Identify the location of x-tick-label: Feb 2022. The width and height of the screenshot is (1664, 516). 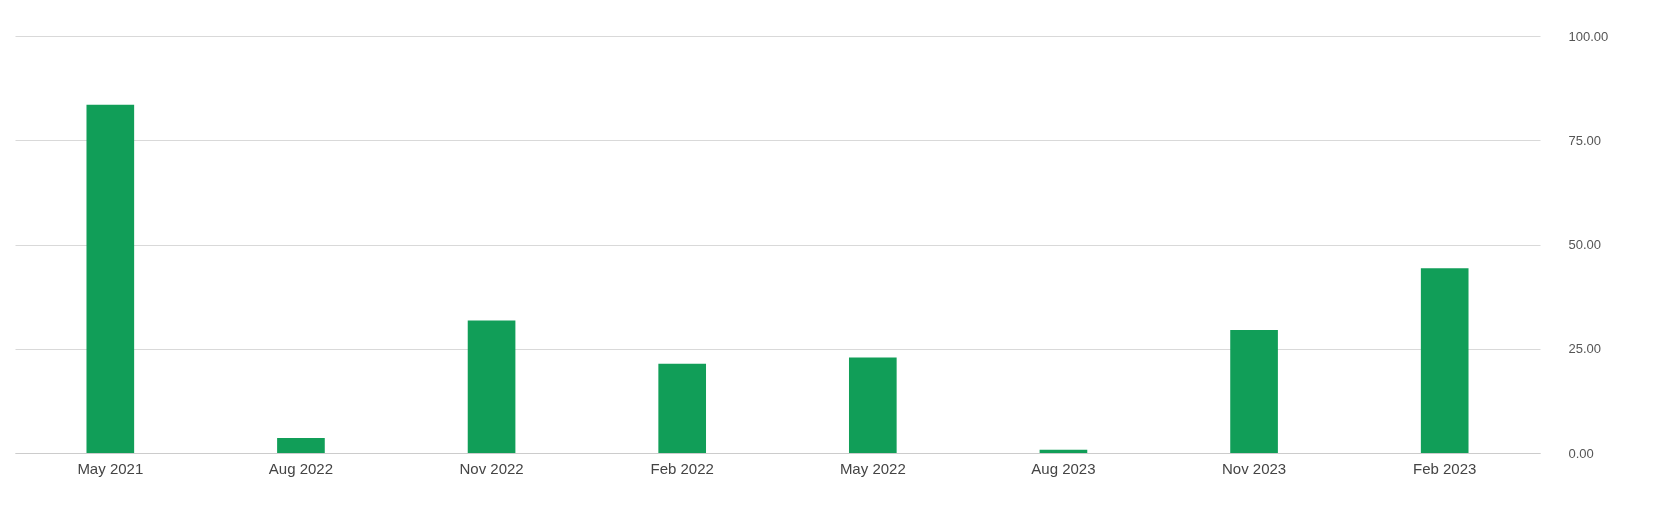
(682, 468).